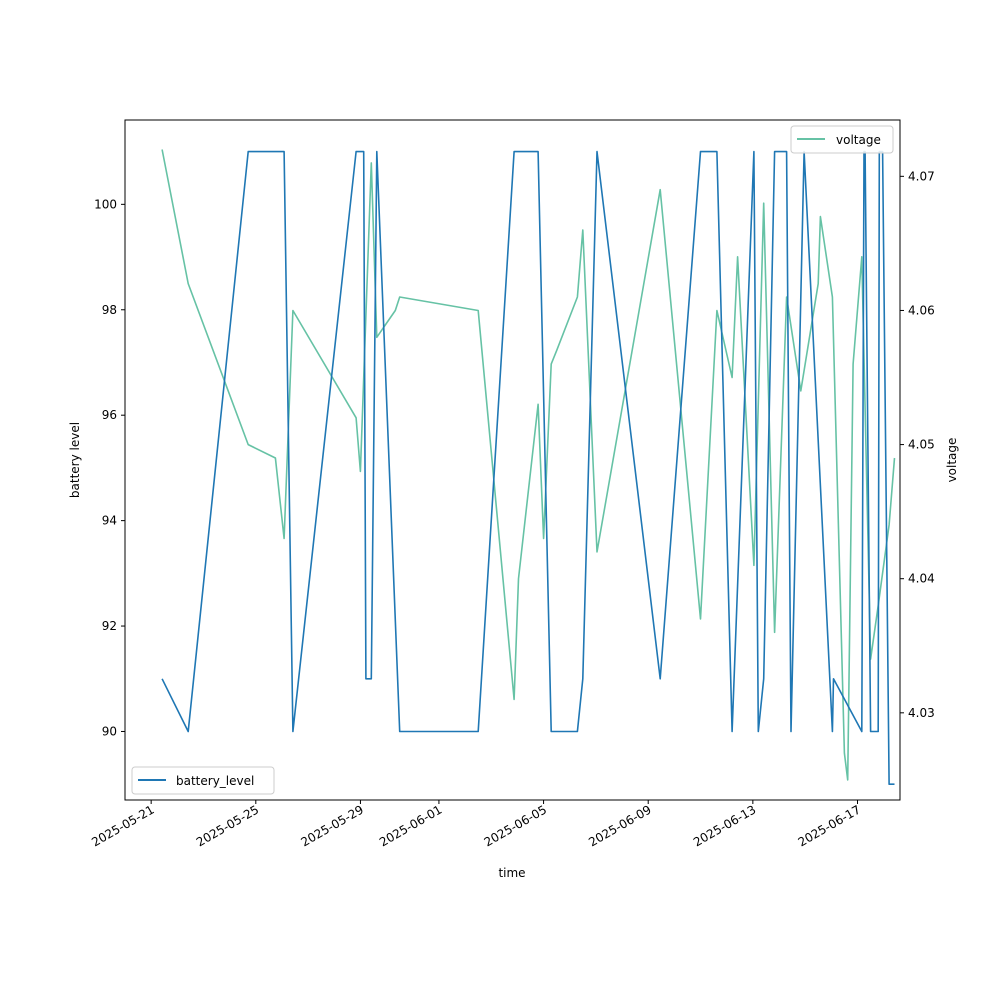 Image resolution: width=1000 pixels, height=1004 pixels. I want to click on legend-voltage-box, so click(842, 139).